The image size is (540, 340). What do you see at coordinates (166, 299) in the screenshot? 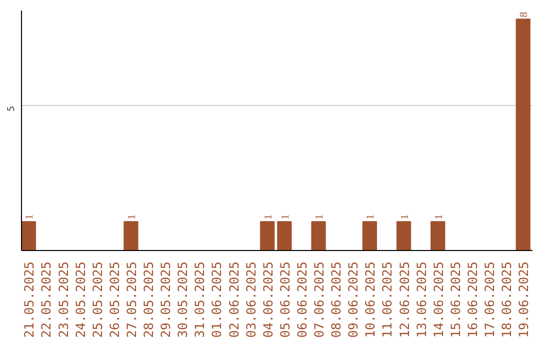
I see `x-tick-label: 29.05.2025` at bounding box center [166, 299].